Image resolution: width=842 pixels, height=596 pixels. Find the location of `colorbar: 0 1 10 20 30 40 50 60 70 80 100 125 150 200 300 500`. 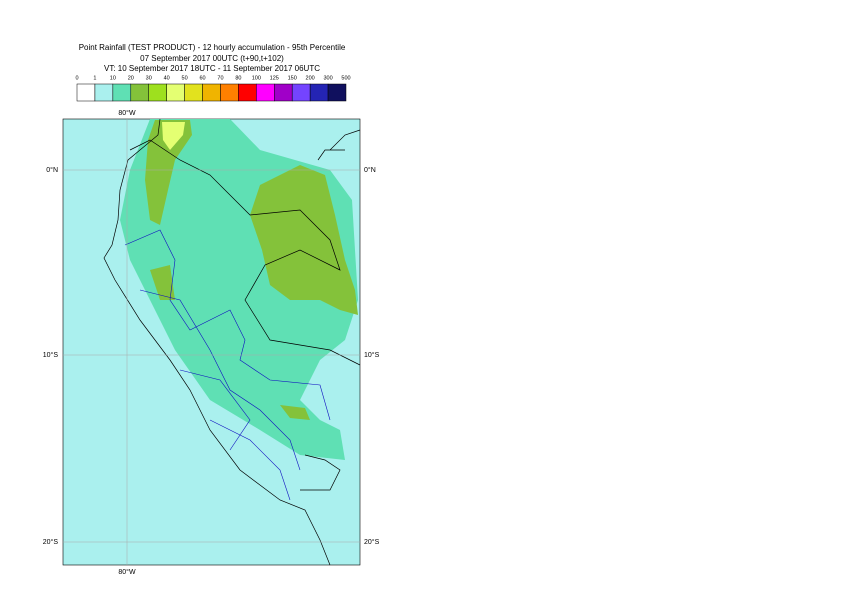

colorbar: 0 1 10 20 30 40 50 60 70 80 100 125 150 200 300 500 is located at coordinates (213, 88).